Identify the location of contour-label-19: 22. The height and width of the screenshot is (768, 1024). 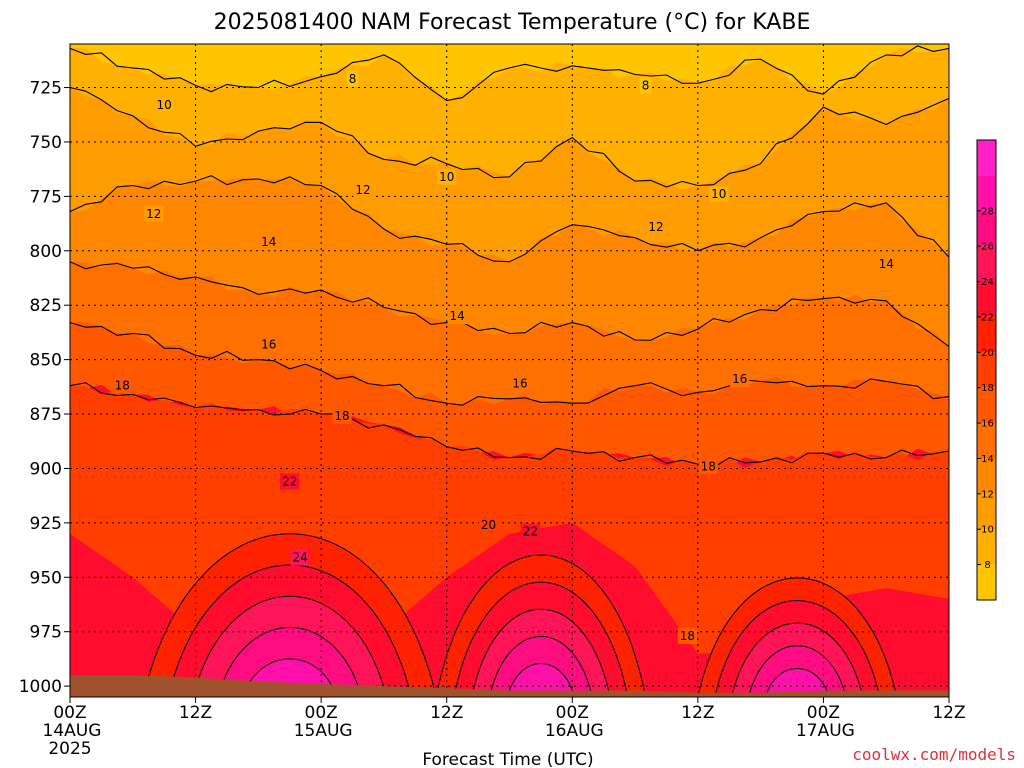
(289, 482).